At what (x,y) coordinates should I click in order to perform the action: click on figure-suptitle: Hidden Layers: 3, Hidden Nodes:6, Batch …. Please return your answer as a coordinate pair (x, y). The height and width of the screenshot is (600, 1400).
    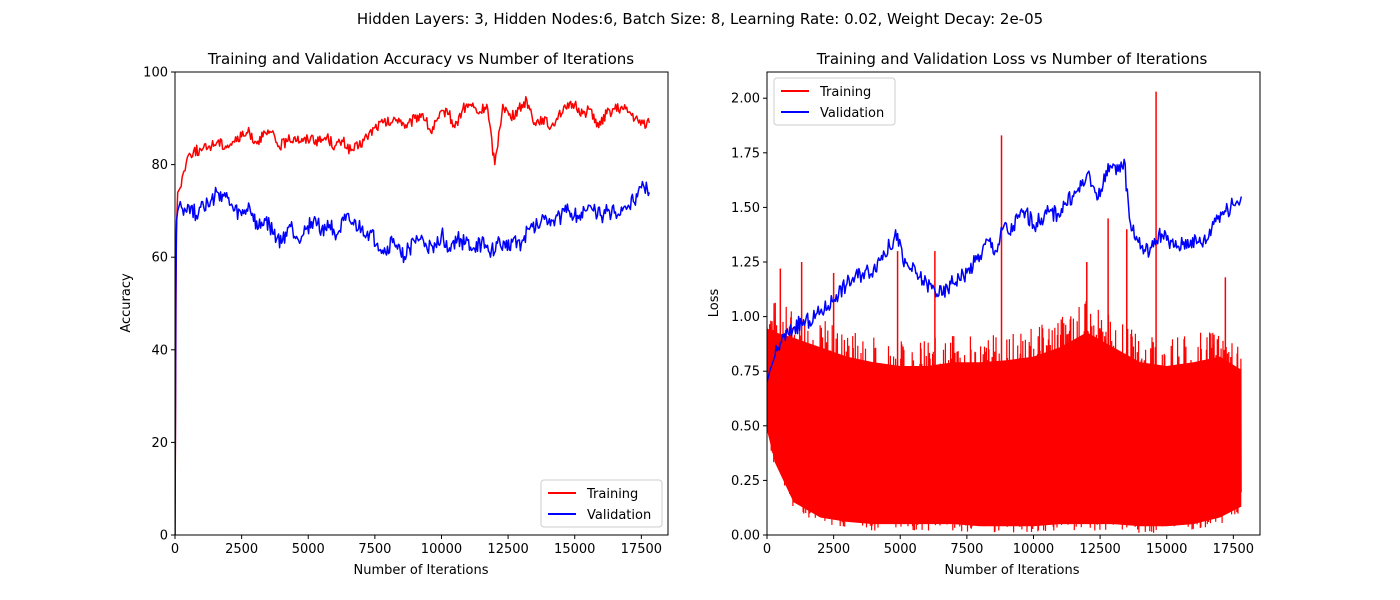
    Looking at the image, I should click on (700, 19).